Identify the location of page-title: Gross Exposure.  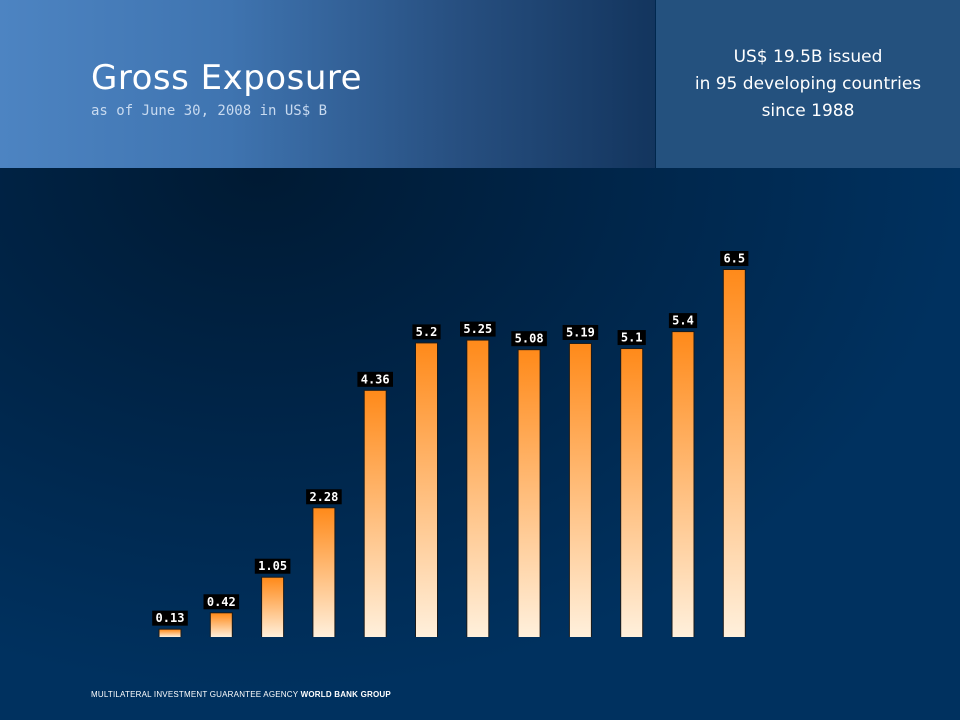
(227, 78).